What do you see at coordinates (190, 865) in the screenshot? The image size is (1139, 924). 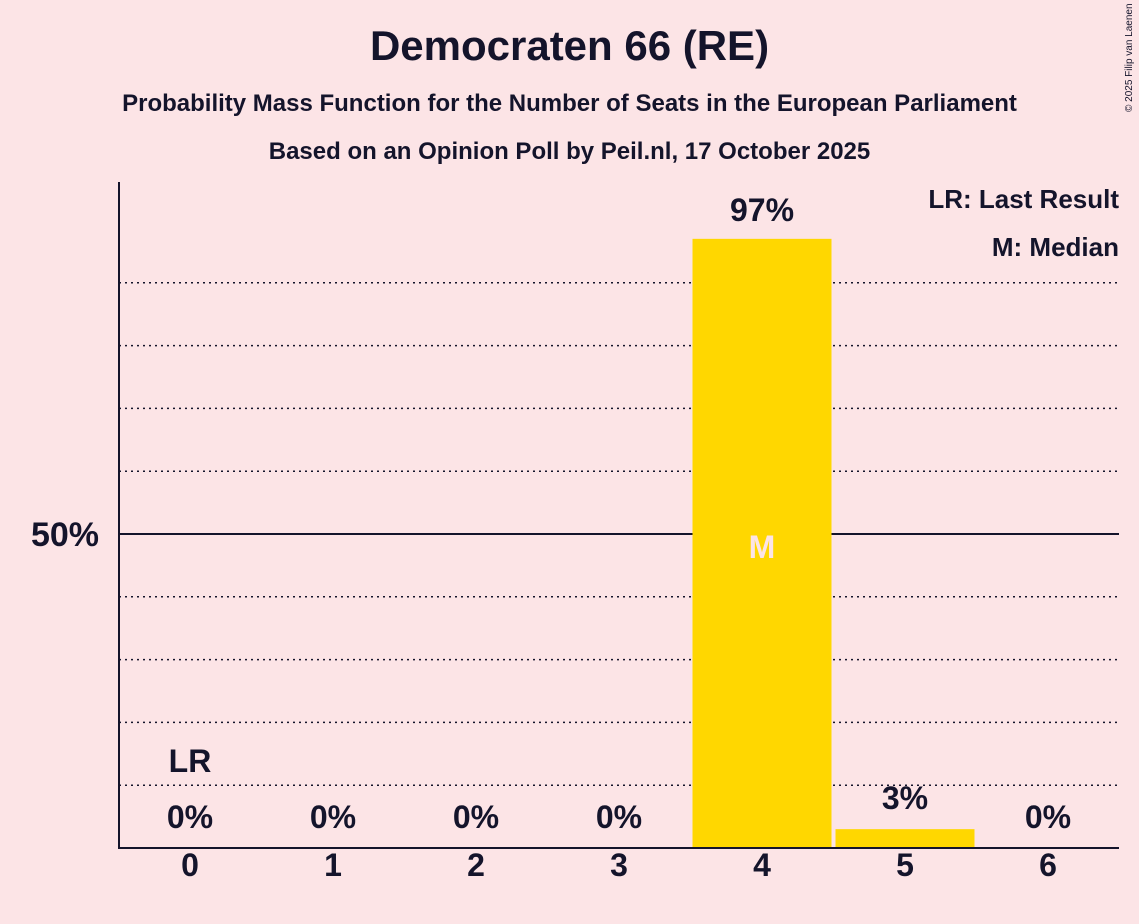 I see `x-tick-label: 0` at bounding box center [190, 865].